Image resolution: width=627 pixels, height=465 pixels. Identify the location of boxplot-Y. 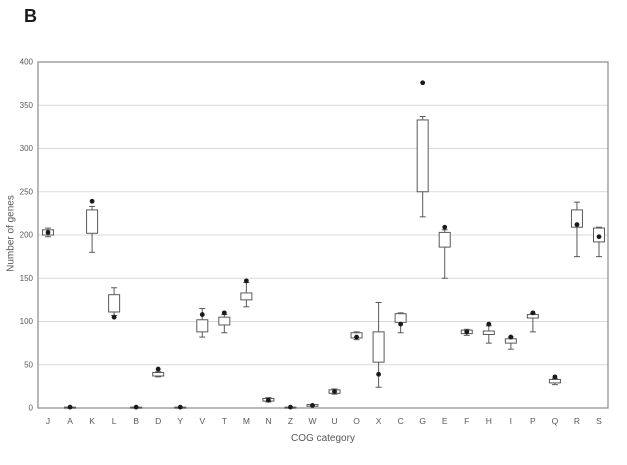
(180, 407).